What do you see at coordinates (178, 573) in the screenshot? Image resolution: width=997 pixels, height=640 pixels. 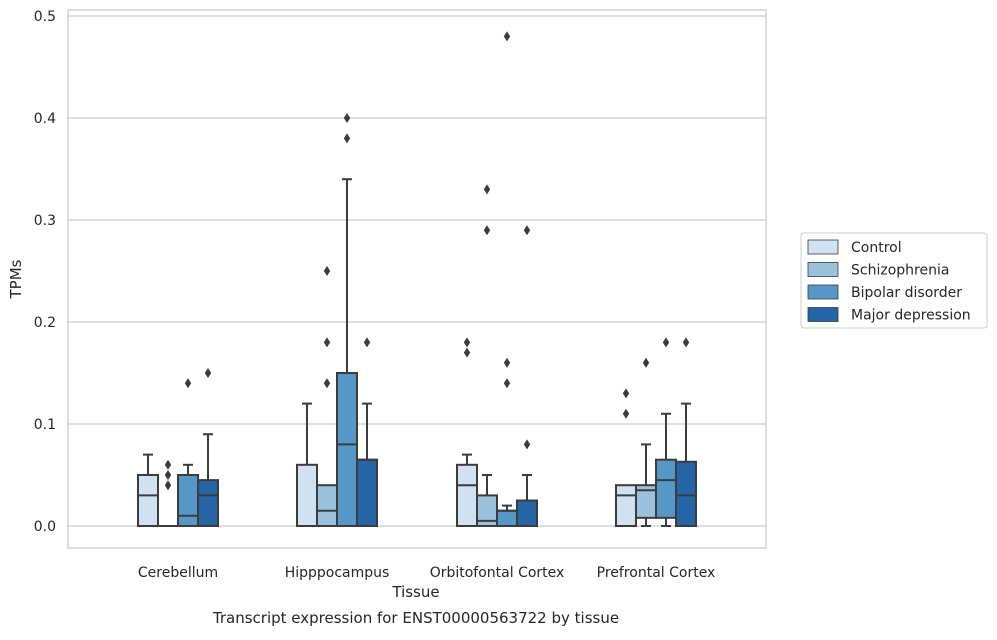 I see `x-tick-label: Cerebellum` at bounding box center [178, 573].